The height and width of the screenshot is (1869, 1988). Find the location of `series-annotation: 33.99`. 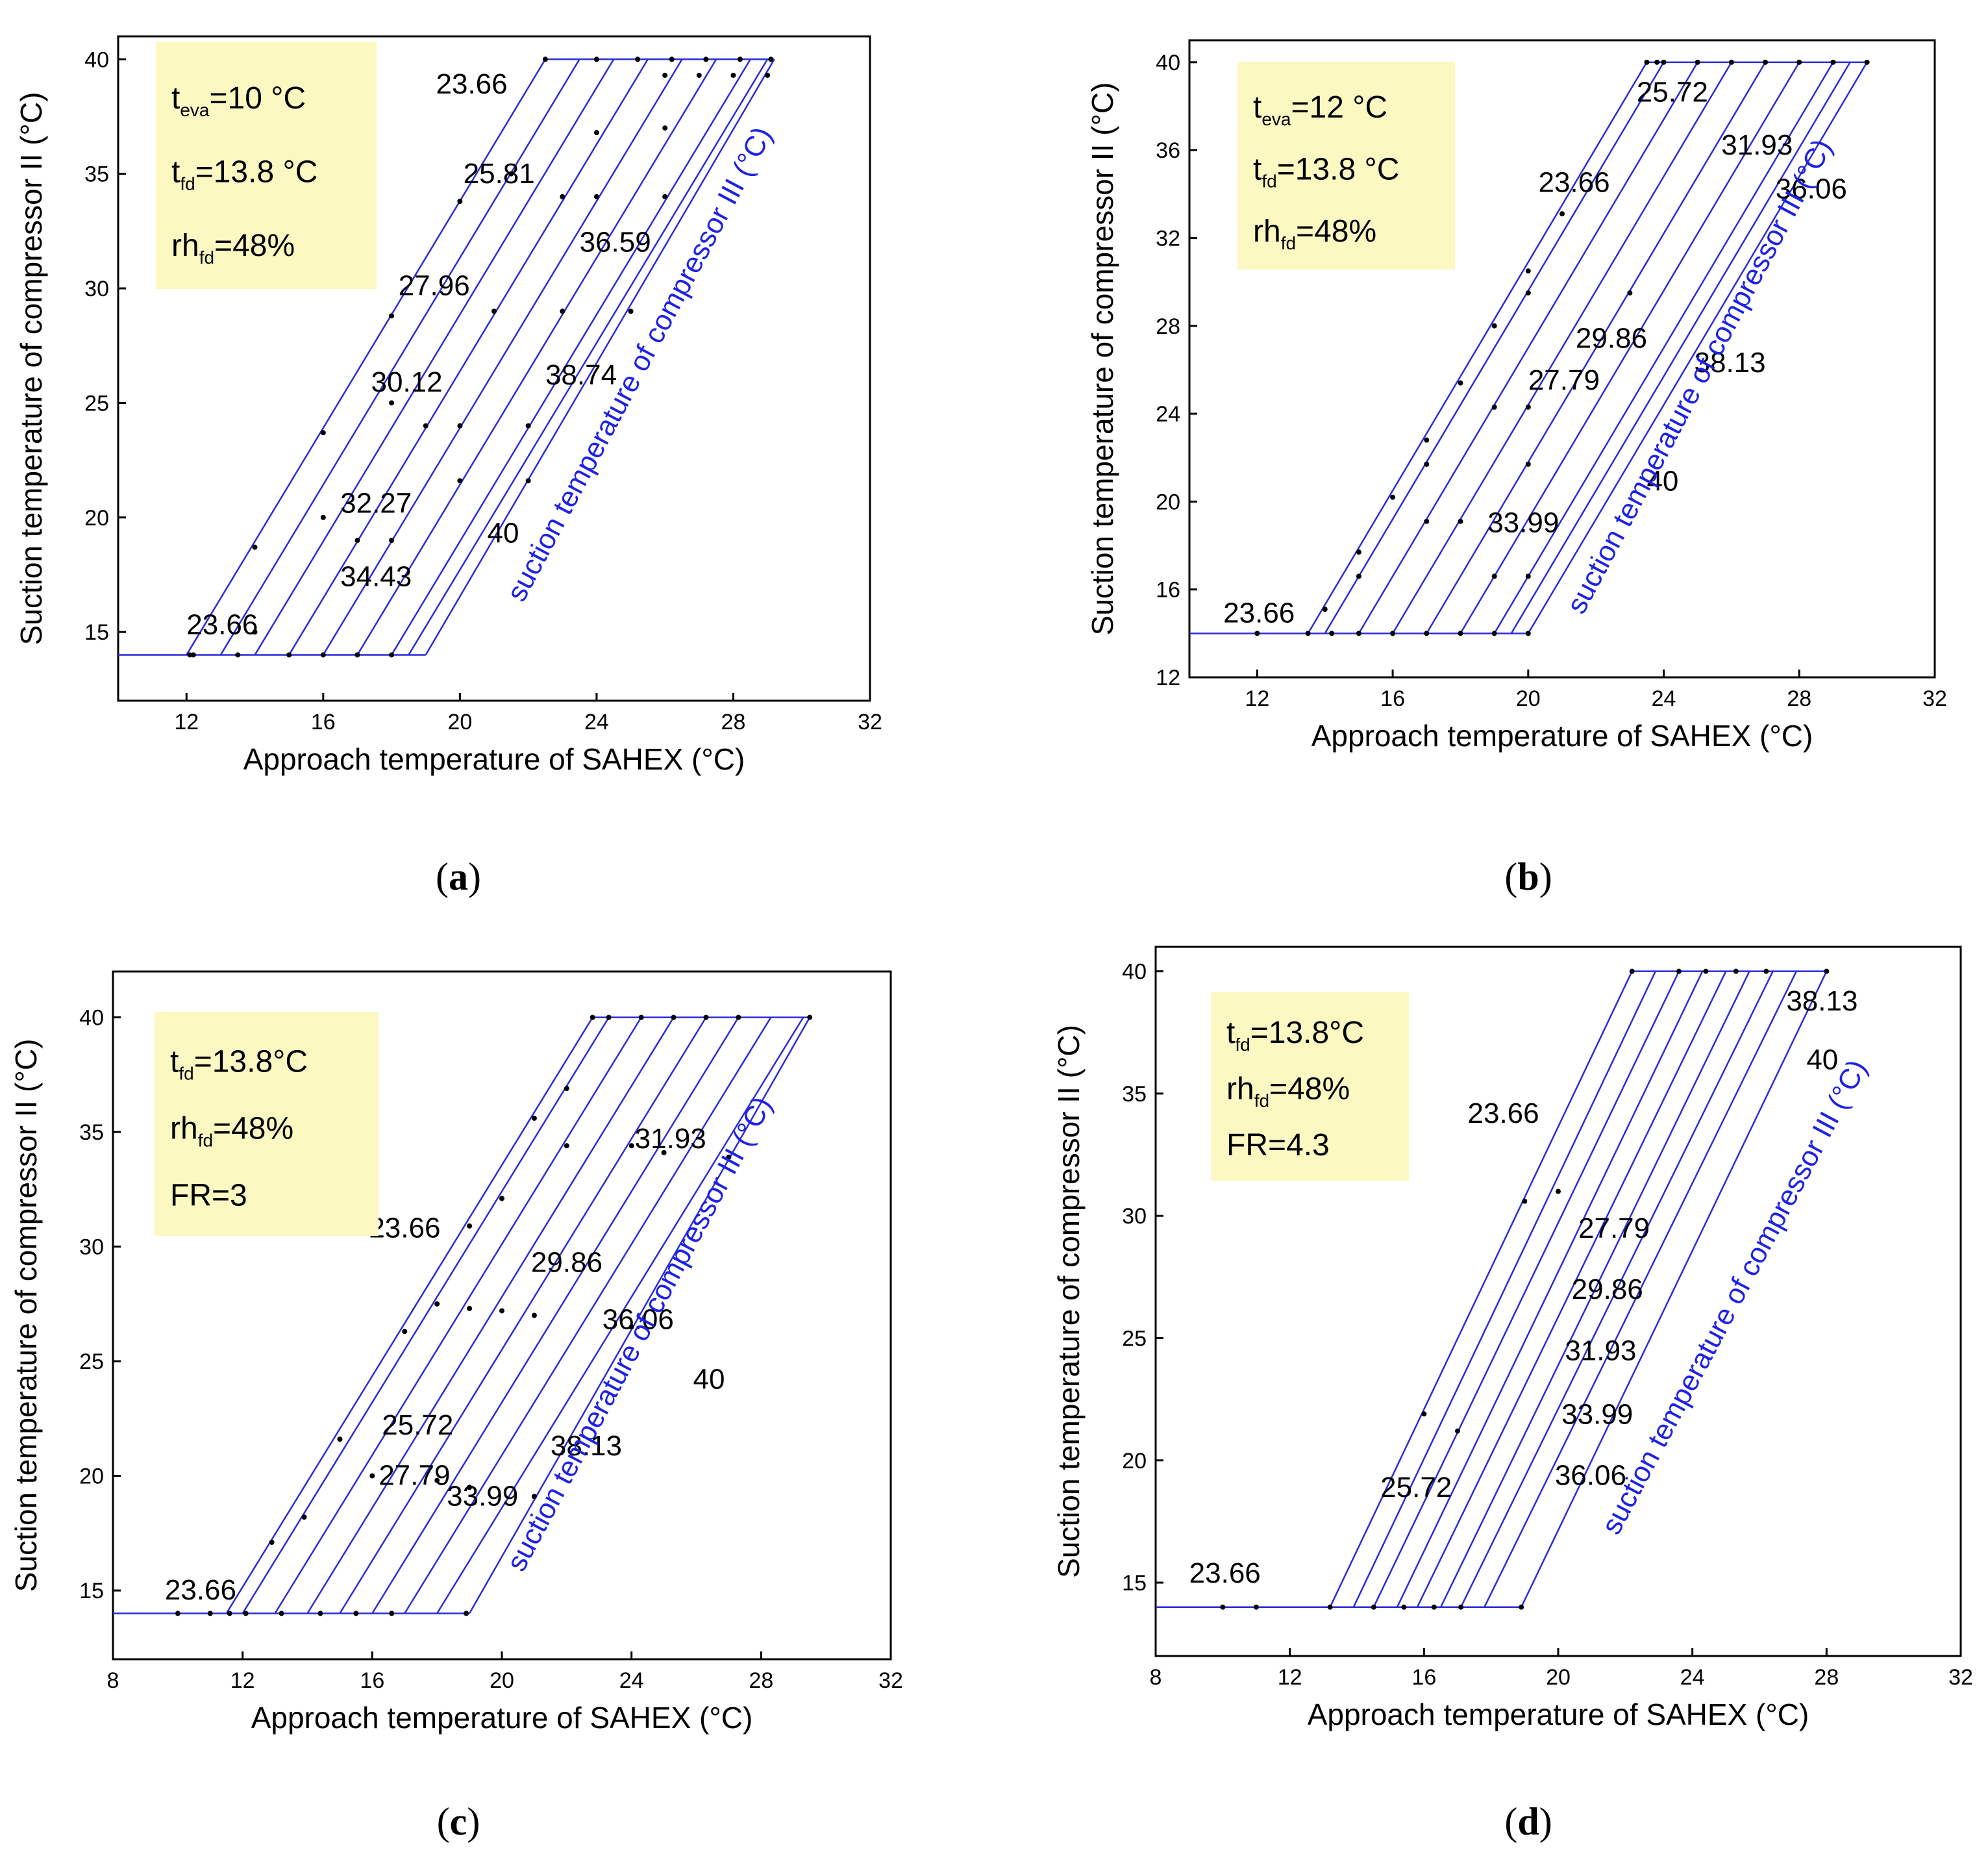

series-annotation: 33.99 is located at coordinates (483, 1496).